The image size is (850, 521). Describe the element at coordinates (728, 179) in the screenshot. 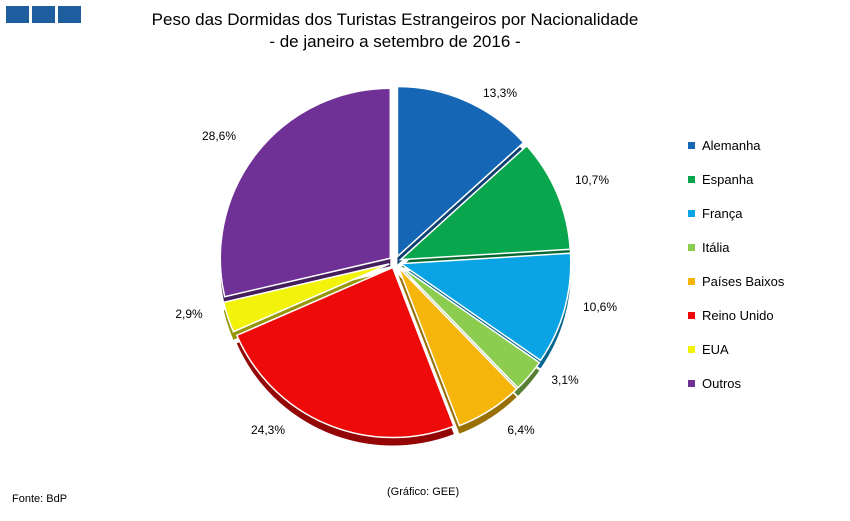

I see `legend-label: Espanha` at that location.